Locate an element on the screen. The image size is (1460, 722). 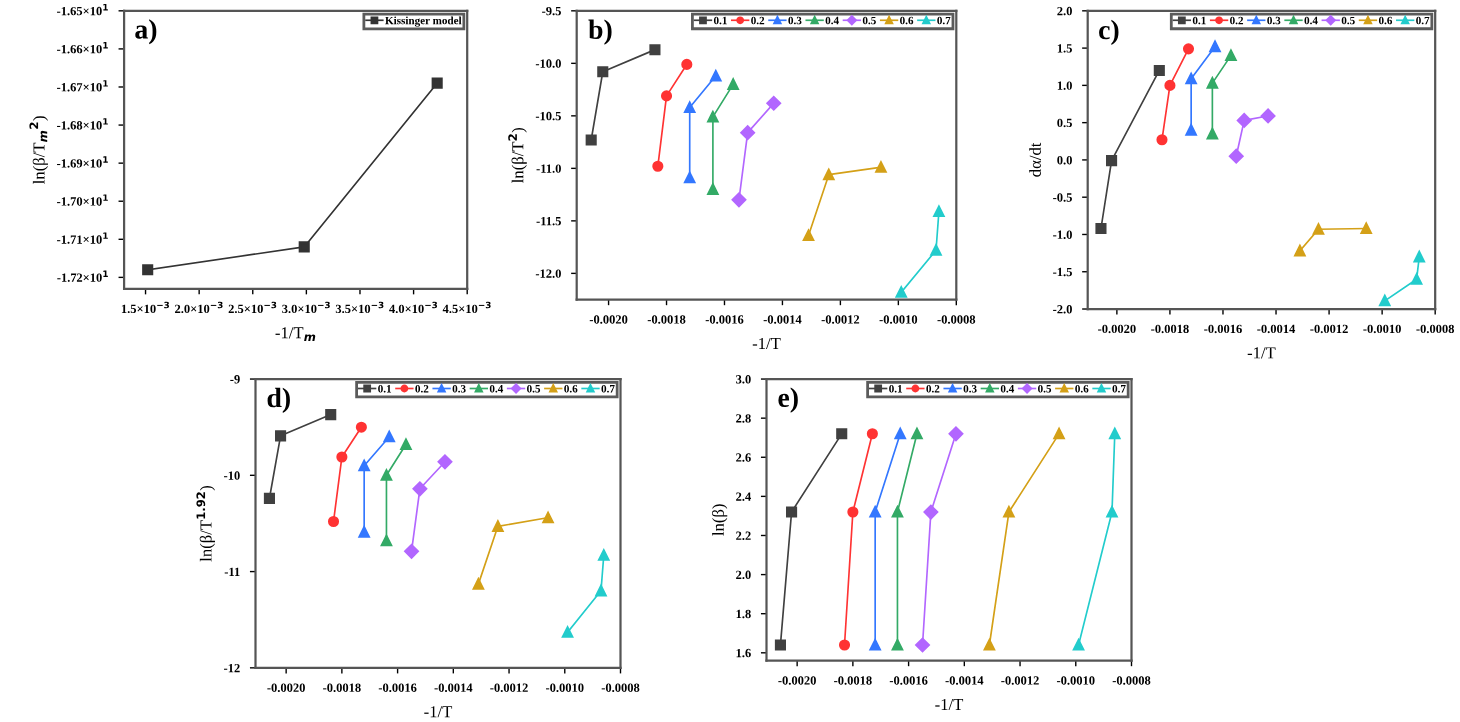
y-axis-title: ln(β/T$^{1.92}$) is located at coordinates (205, 523).